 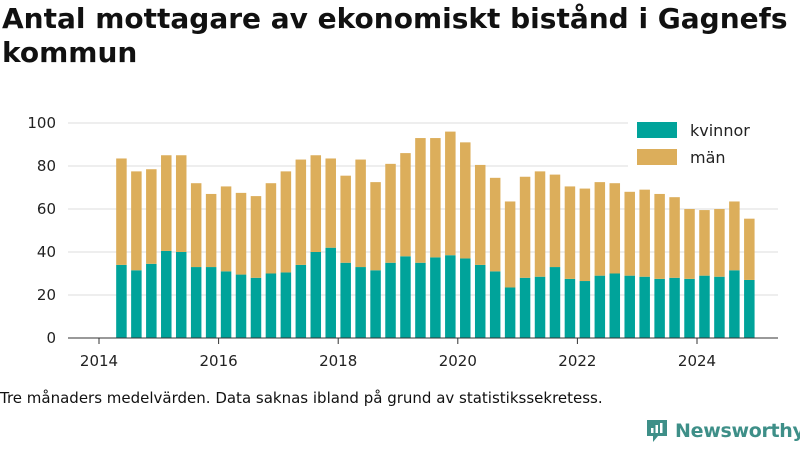 What do you see at coordinates (697, 361) in the screenshot?
I see `x-tick-label: 2024` at bounding box center [697, 361].